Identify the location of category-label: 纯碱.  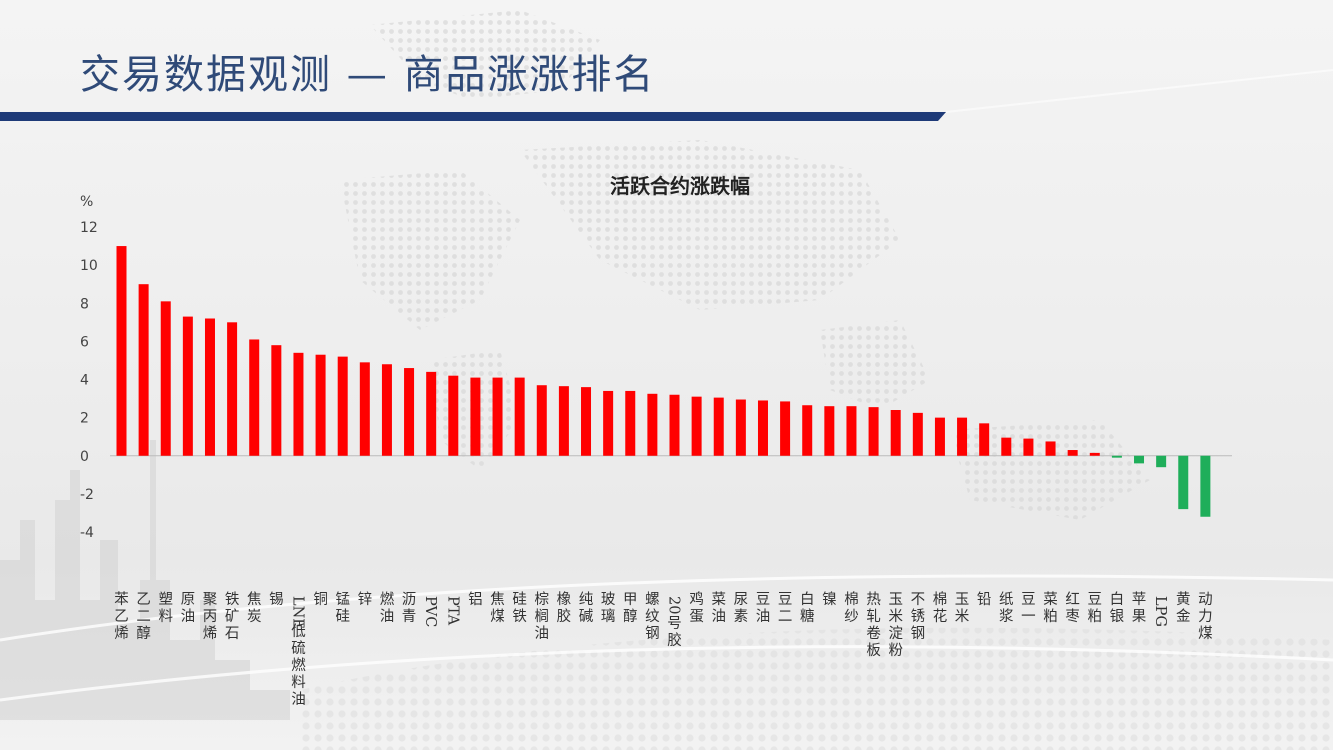
(586, 608).